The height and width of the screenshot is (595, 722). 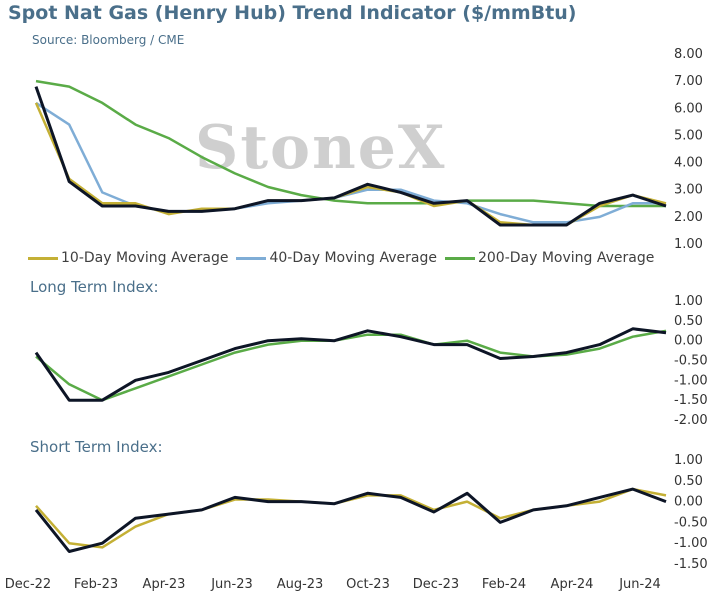 I want to click on x-tick-label: Dec-22, so click(x=28, y=584).